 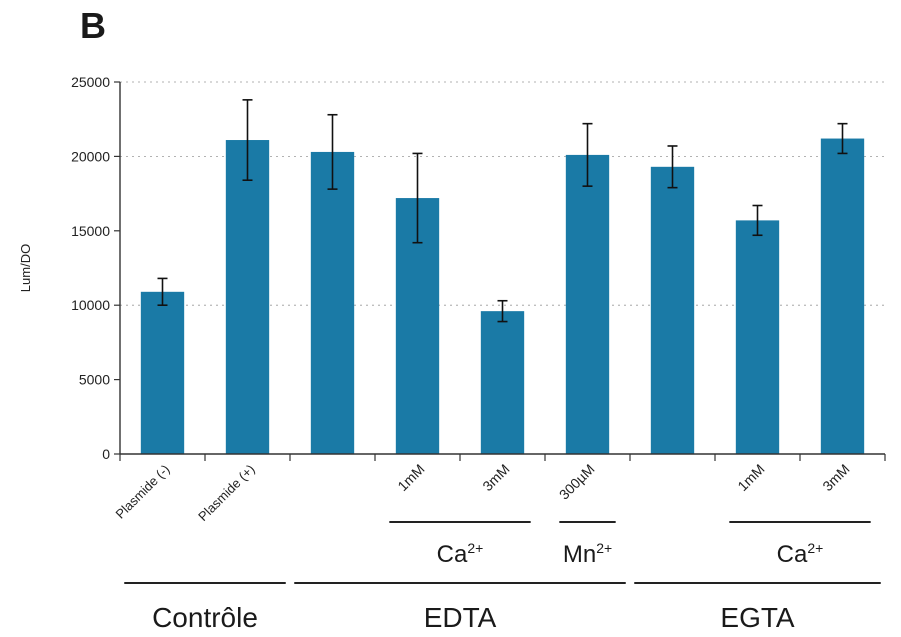 I want to click on group-label: Contrôle, so click(x=205, y=617).